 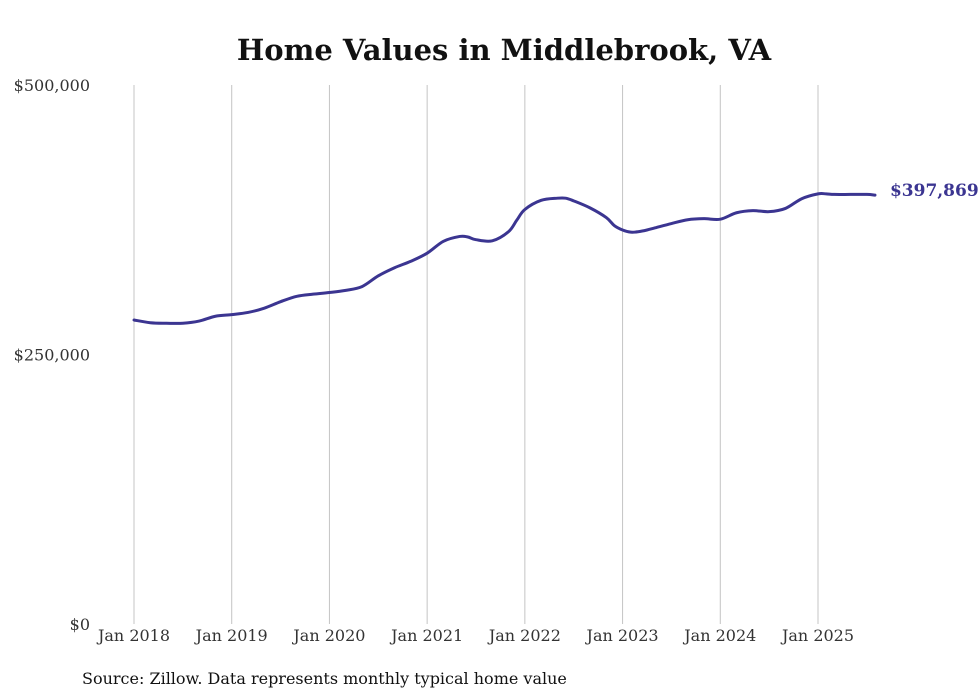 What do you see at coordinates (934, 191) in the screenshot?
I see `end-value-label: $397,869` at bounding box center [934, 191].